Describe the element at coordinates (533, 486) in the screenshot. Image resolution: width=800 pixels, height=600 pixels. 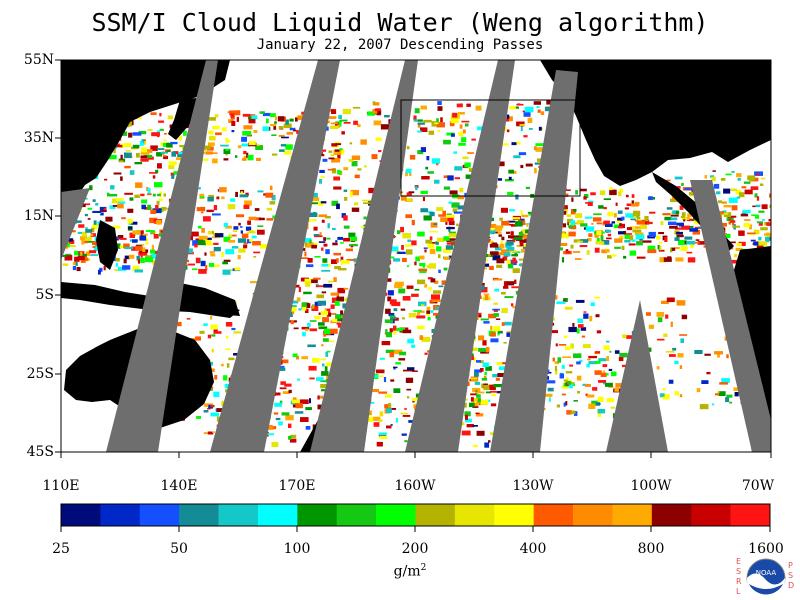
I see `lon-label-130w: 130W` at that location.